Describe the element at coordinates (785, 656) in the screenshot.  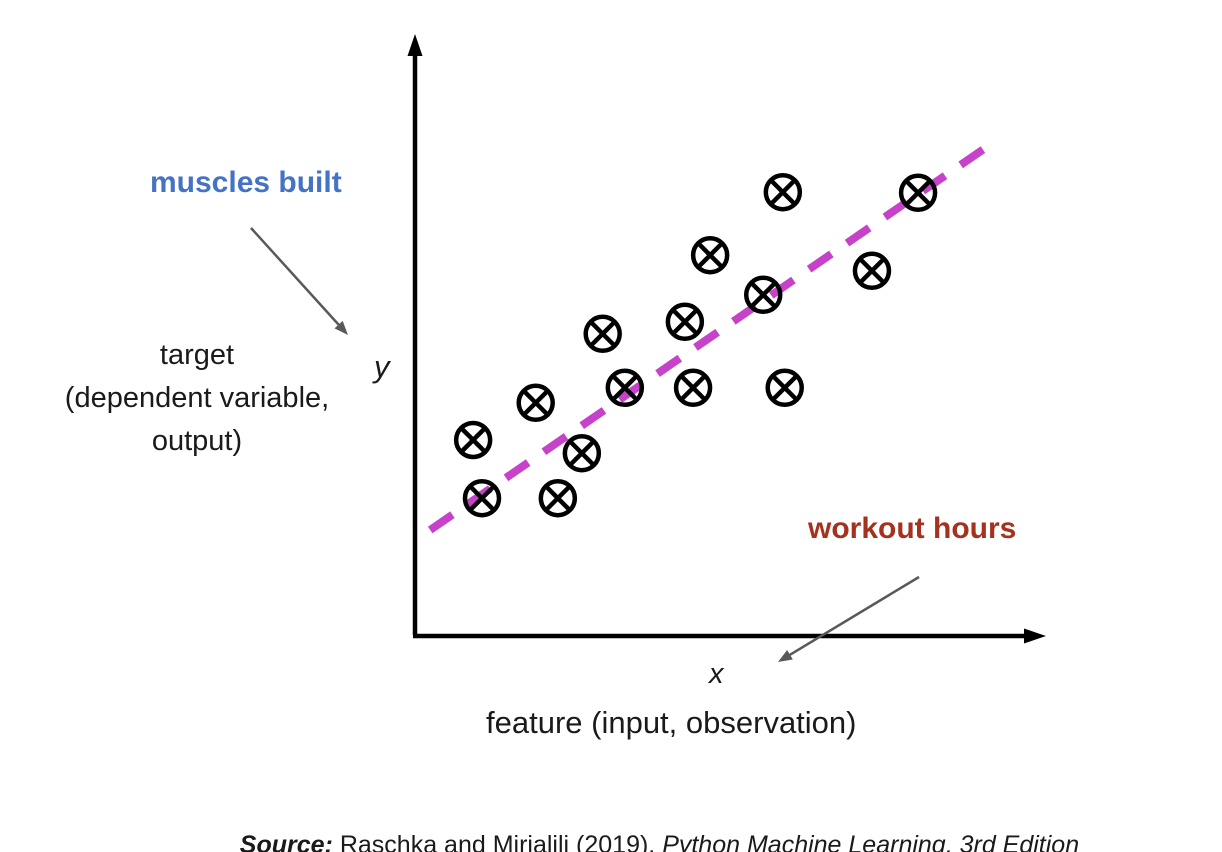
I see `workout-hours-callout-arrow-arrowhead` at that location.